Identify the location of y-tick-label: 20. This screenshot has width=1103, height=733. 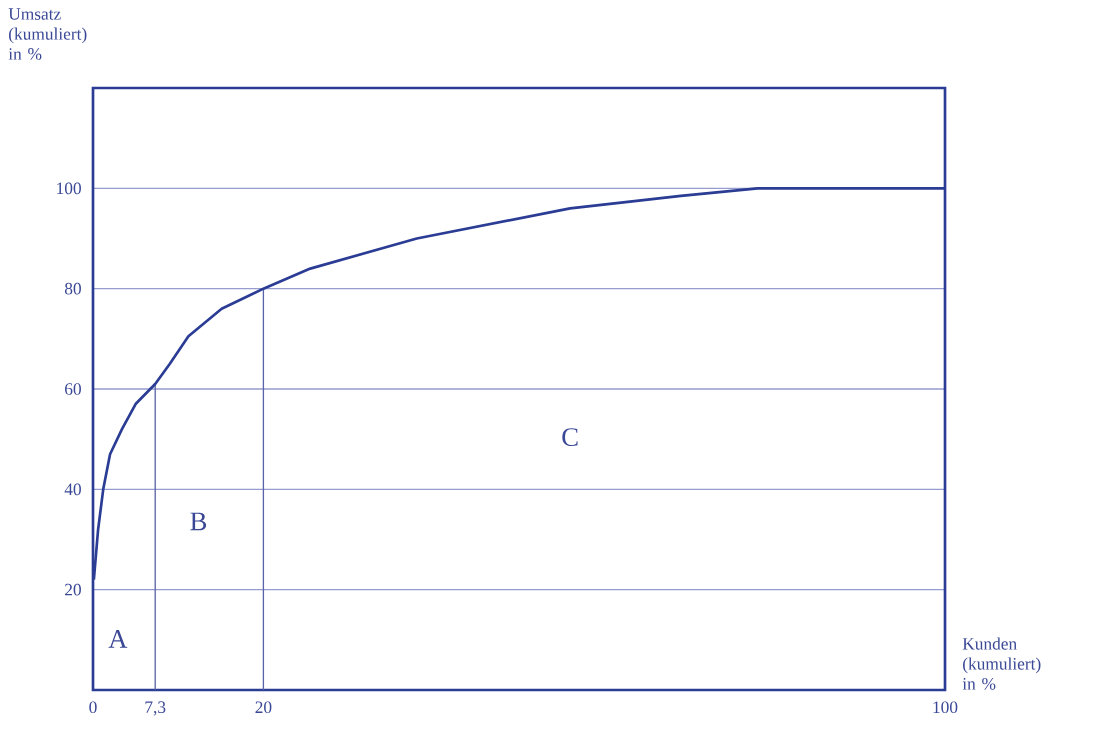
(73, 589).